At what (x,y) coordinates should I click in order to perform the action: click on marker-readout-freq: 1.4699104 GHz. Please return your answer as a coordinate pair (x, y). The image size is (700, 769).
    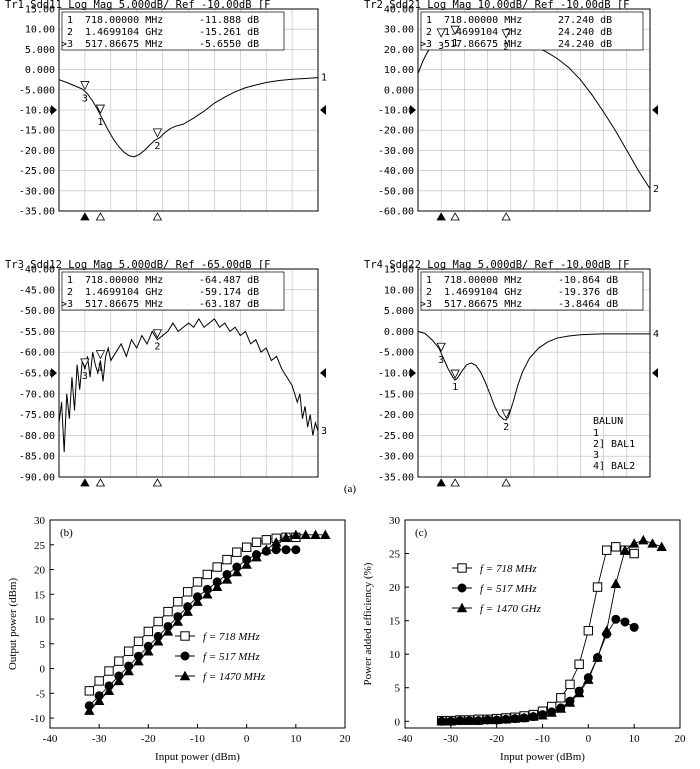
    Looking at the image, I should click on (483, 292).